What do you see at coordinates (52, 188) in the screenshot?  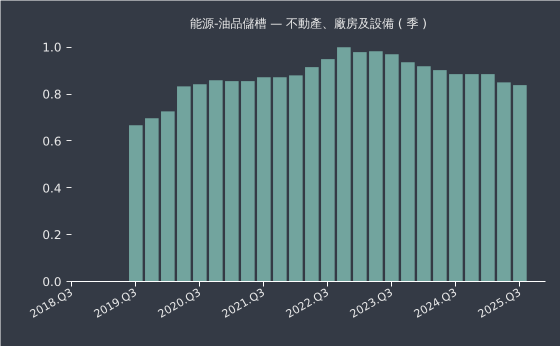 I see `y-tick-label: 0.4` at bounding box center [52, 188].